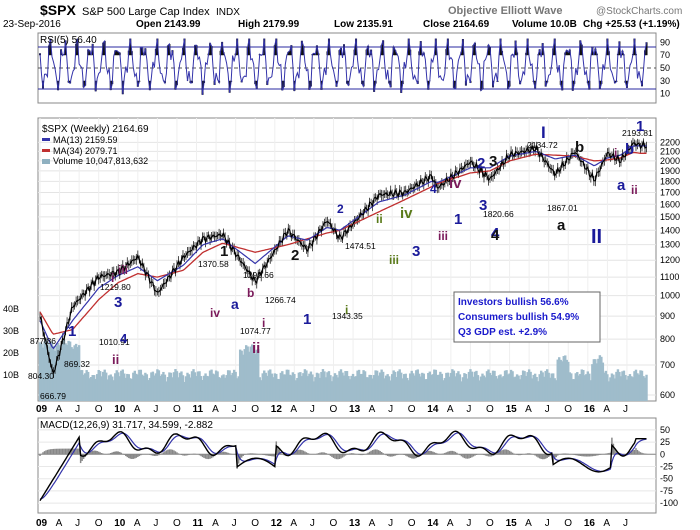 Image resolution: width=700 pixels, height=530 pixels. Describe the element at coordinates (258, 275) in the screenshot. I see `price-label: 1292.66` at that location.